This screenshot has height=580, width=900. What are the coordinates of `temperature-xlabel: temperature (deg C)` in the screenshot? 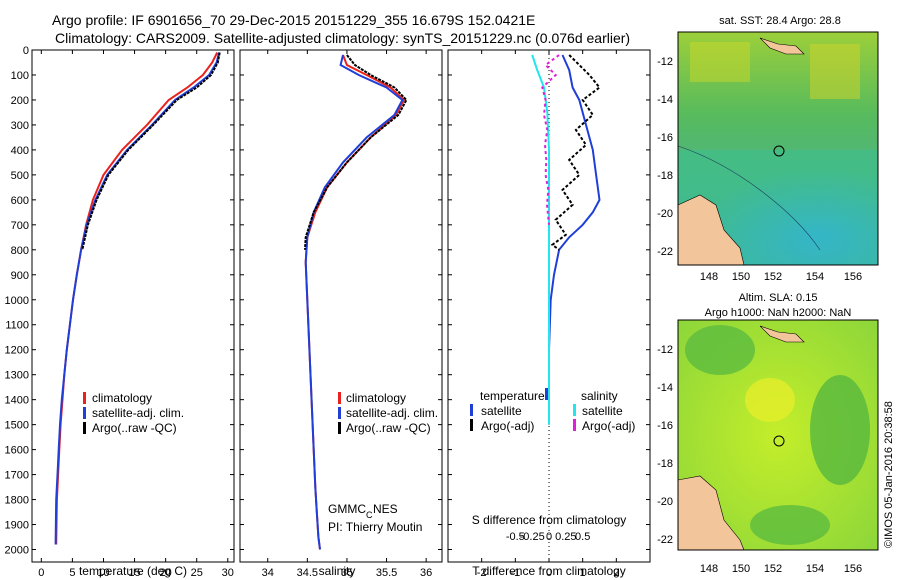 It's located at (133, 571).